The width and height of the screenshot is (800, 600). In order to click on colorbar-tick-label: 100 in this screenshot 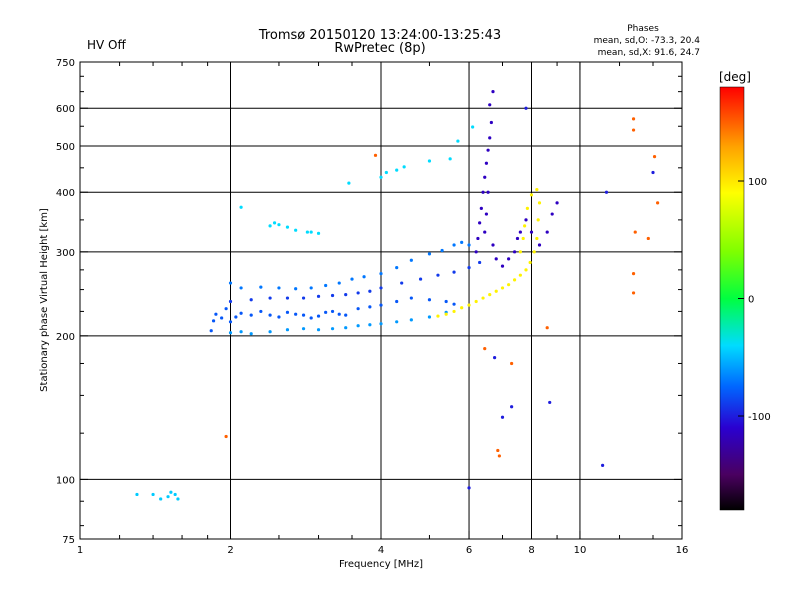, I will do `click(757, 182)`.